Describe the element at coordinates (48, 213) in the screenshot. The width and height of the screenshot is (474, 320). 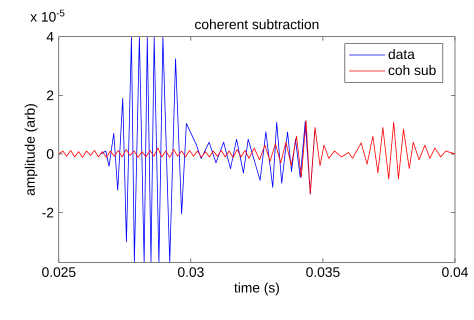
I see `y-tick-label: -2` at that location.